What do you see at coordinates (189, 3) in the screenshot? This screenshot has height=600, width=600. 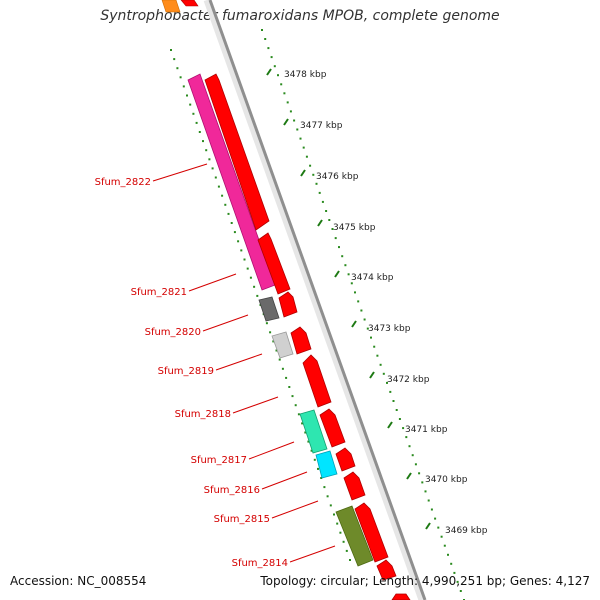 I see `gene-top-red` at bounding box center [189, 3].